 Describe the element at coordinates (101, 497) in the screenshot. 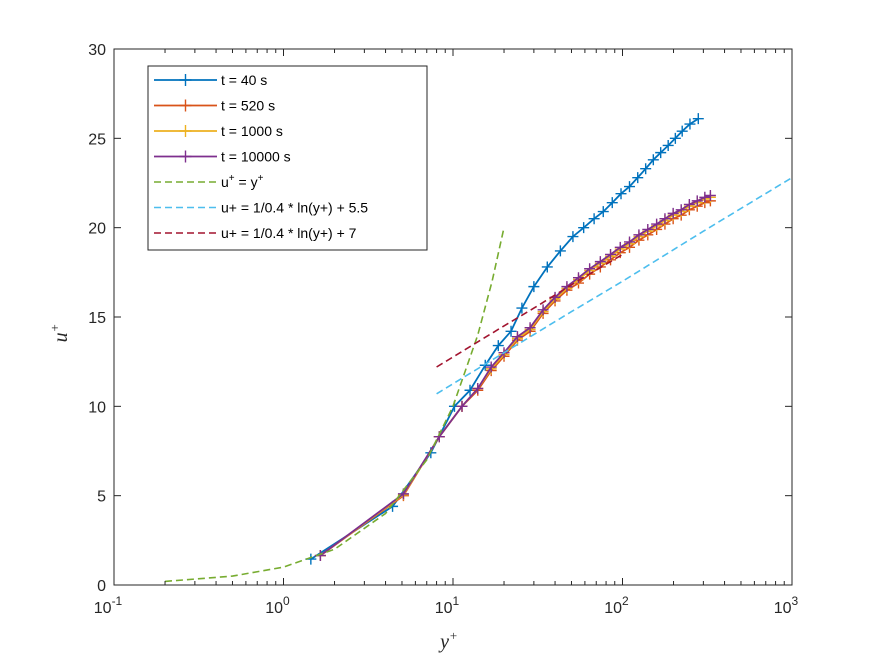

I see `y-tick-label: 5` at that location.